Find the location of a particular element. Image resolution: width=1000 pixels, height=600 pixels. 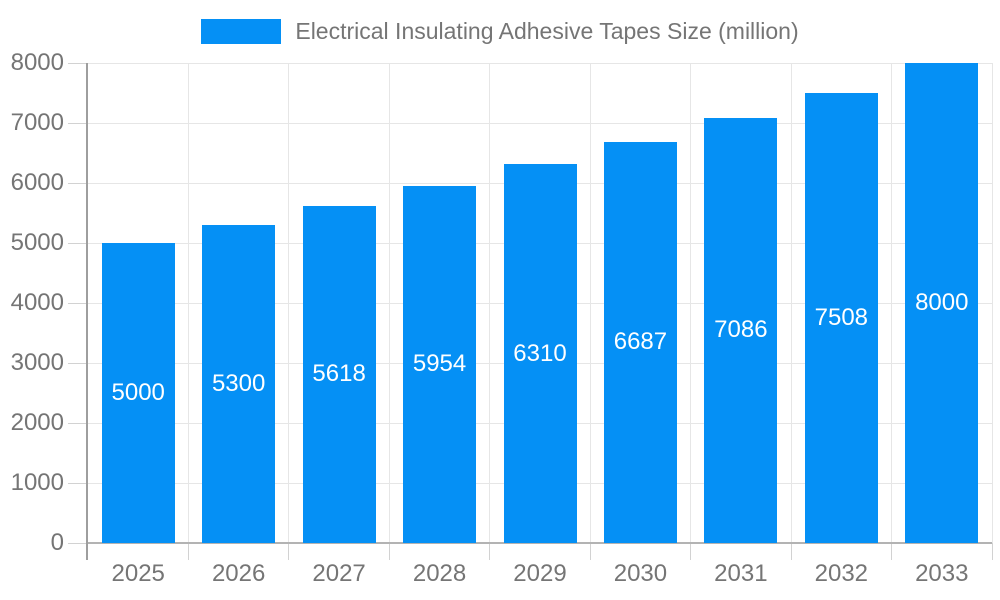

bar-2030 is located at coordinates (640, 342).